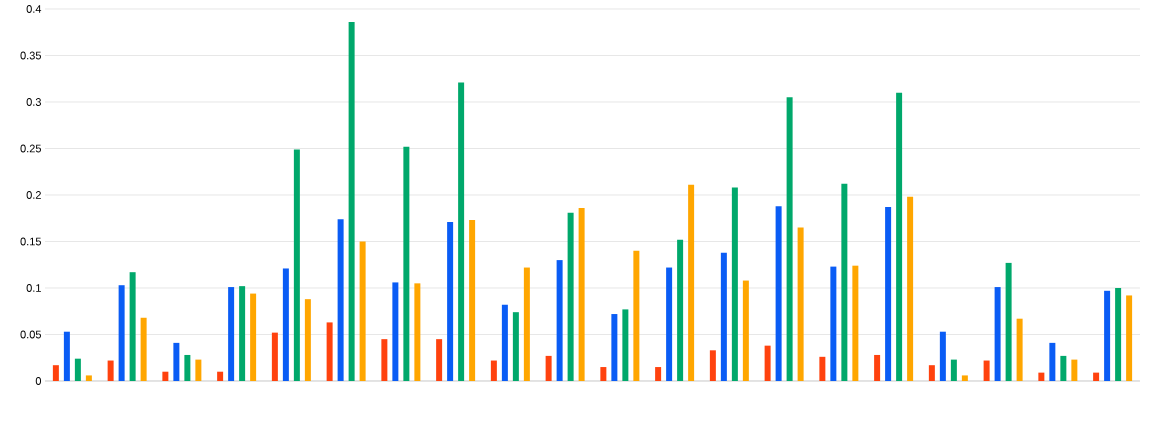 Image resolution: width=1159 pixels, height=431 pixels. What do you see at coordinates (30, 55) in the screenshot?
I see `y-tick-label: 0.35` at bounding box center [30, 55].